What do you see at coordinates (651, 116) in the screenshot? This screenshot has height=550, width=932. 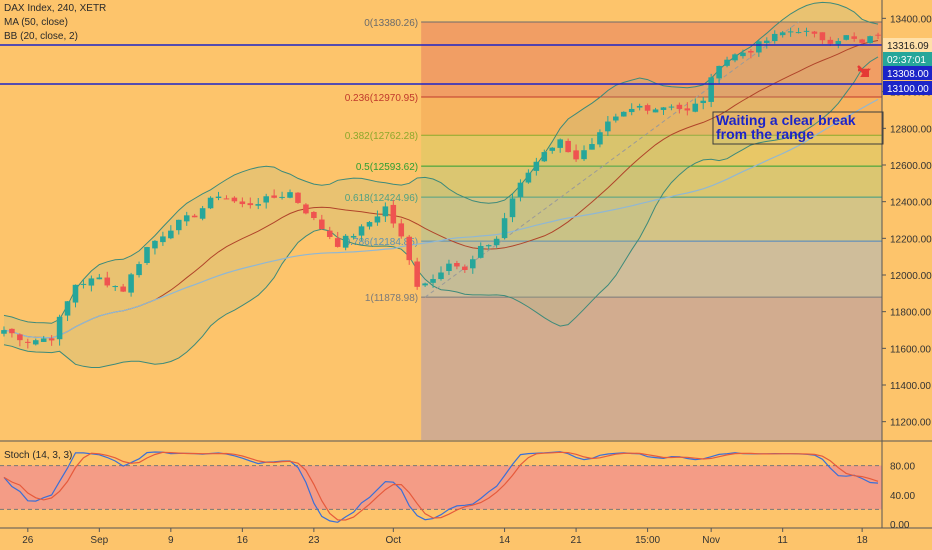 I see `fib-zone` at bounding box center [651, 116].